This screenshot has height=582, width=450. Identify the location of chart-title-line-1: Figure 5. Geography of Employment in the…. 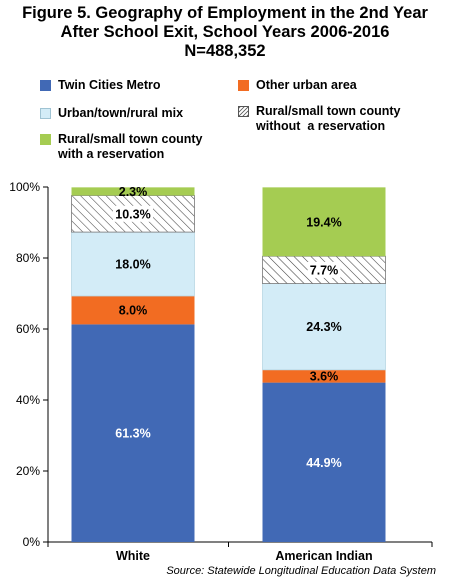
(225, 13).